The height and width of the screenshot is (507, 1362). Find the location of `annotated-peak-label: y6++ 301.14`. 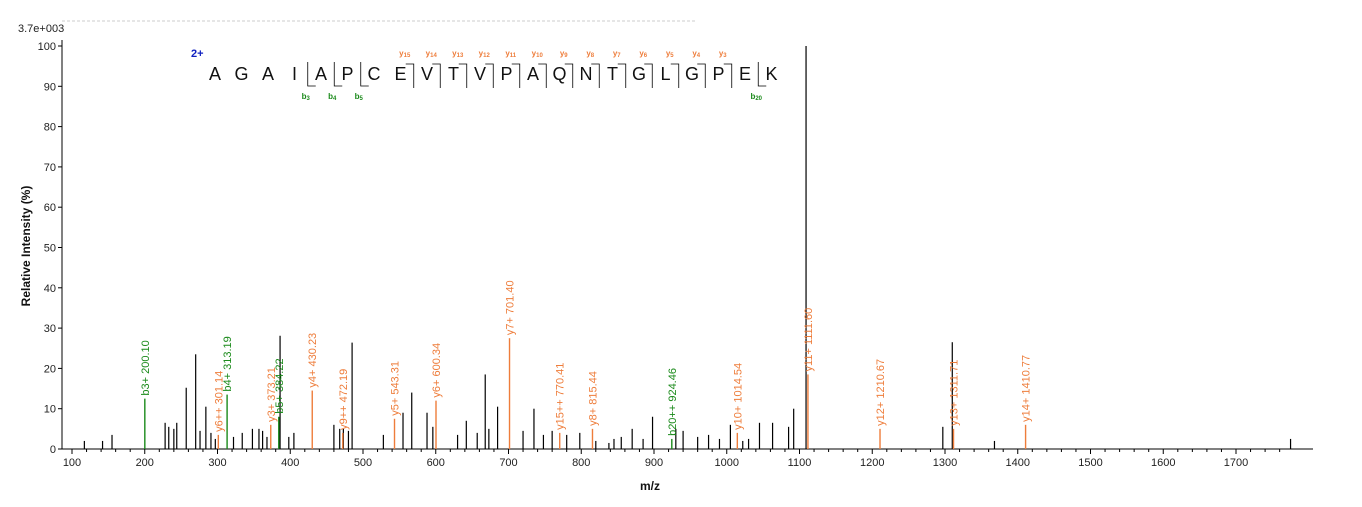

annotated-peak-label: y6++ 301.14 is located at coordinates (219, 401).